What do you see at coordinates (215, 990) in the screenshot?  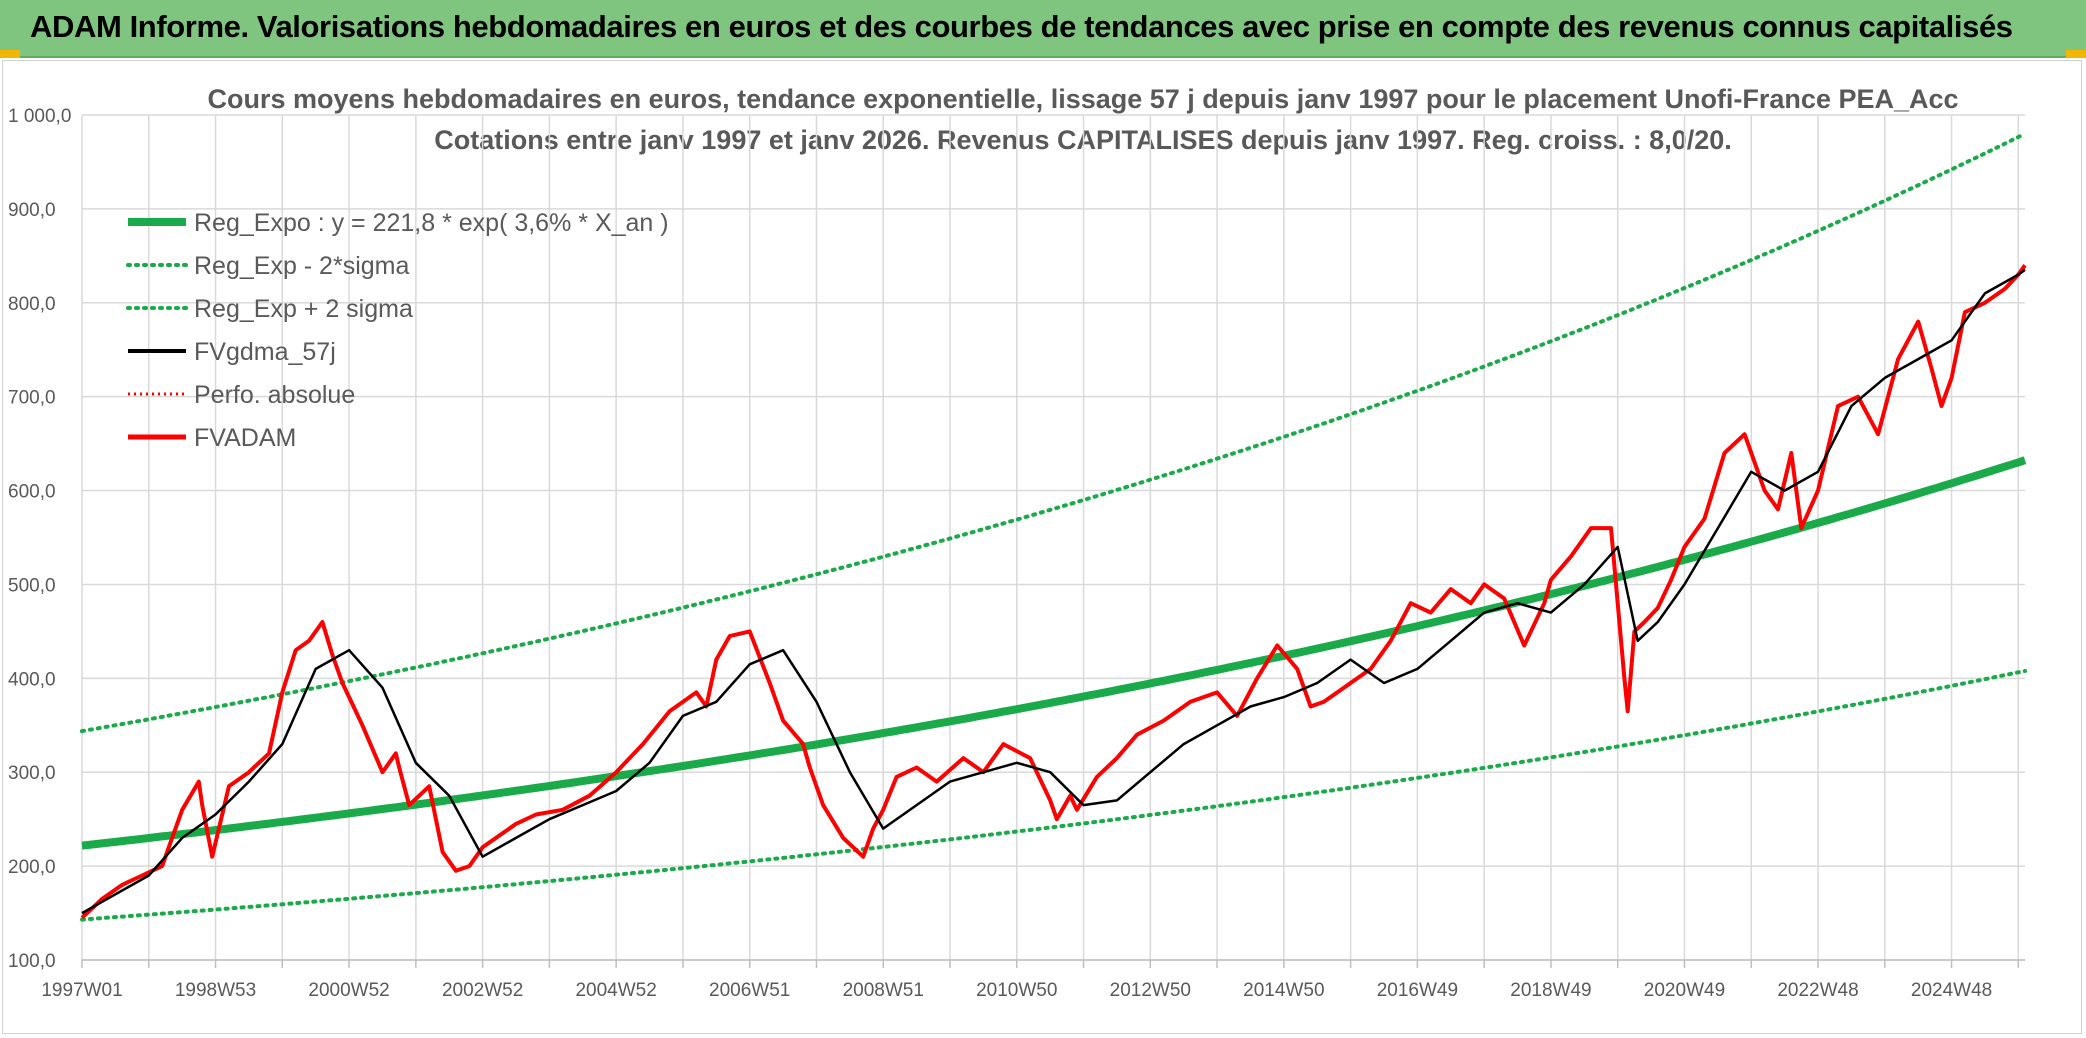 I see `x-tick-label: 1998W53` at bounding box center [215, 990].